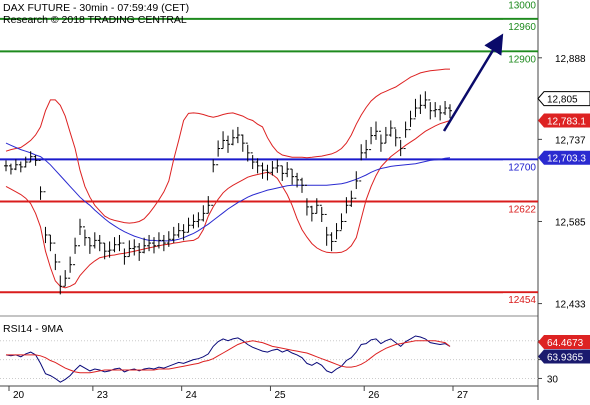  I want to click on price-tick-label-12433: 12,433, so click(570, 305).